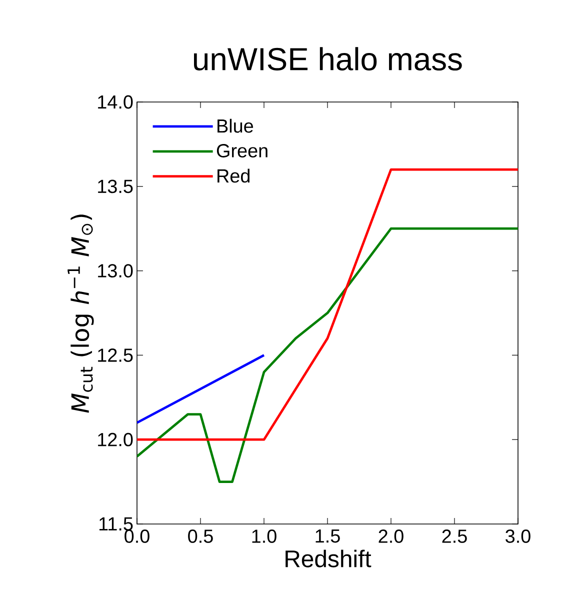 The width and height of the screenshot is (568, 599). Describe the element at coordinates (115, 439) in the screenshot. I see `y-tick-label: 12.0` at that location.